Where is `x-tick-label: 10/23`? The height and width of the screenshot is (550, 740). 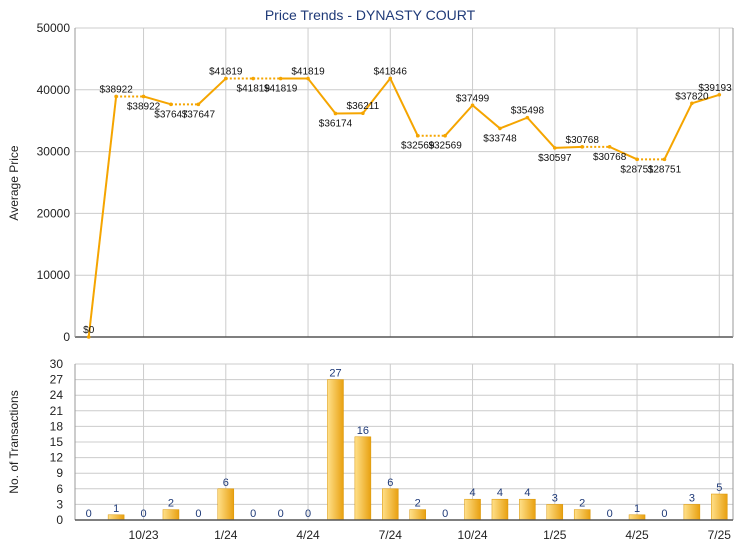
x-tick-label: 10/23 is located at coordinates (144, 535).